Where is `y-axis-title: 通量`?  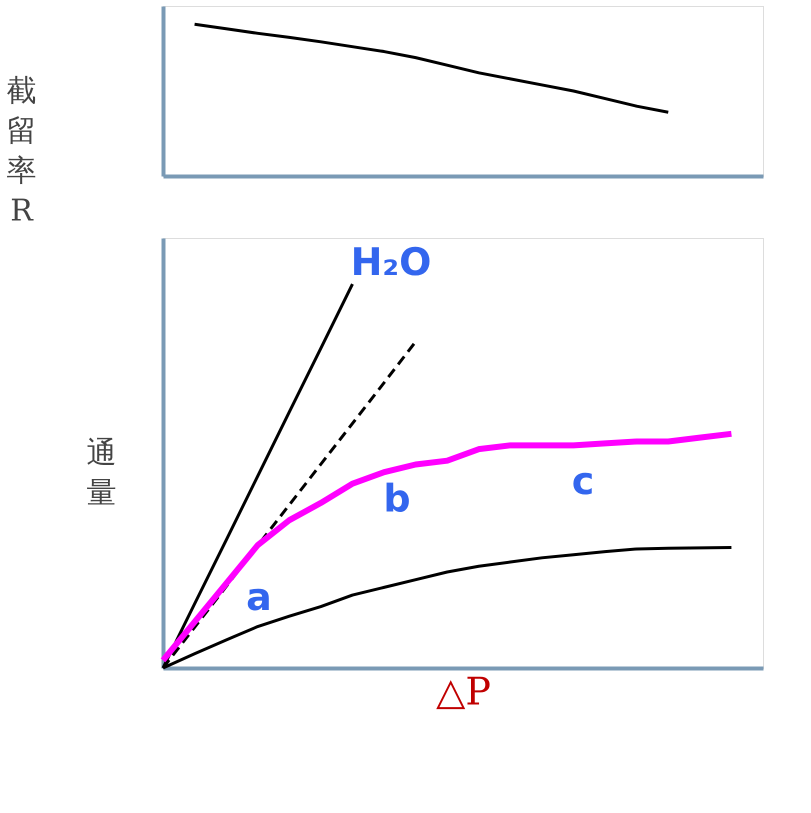 y-axis-title: 通量 is located at coordinates (101, 473).